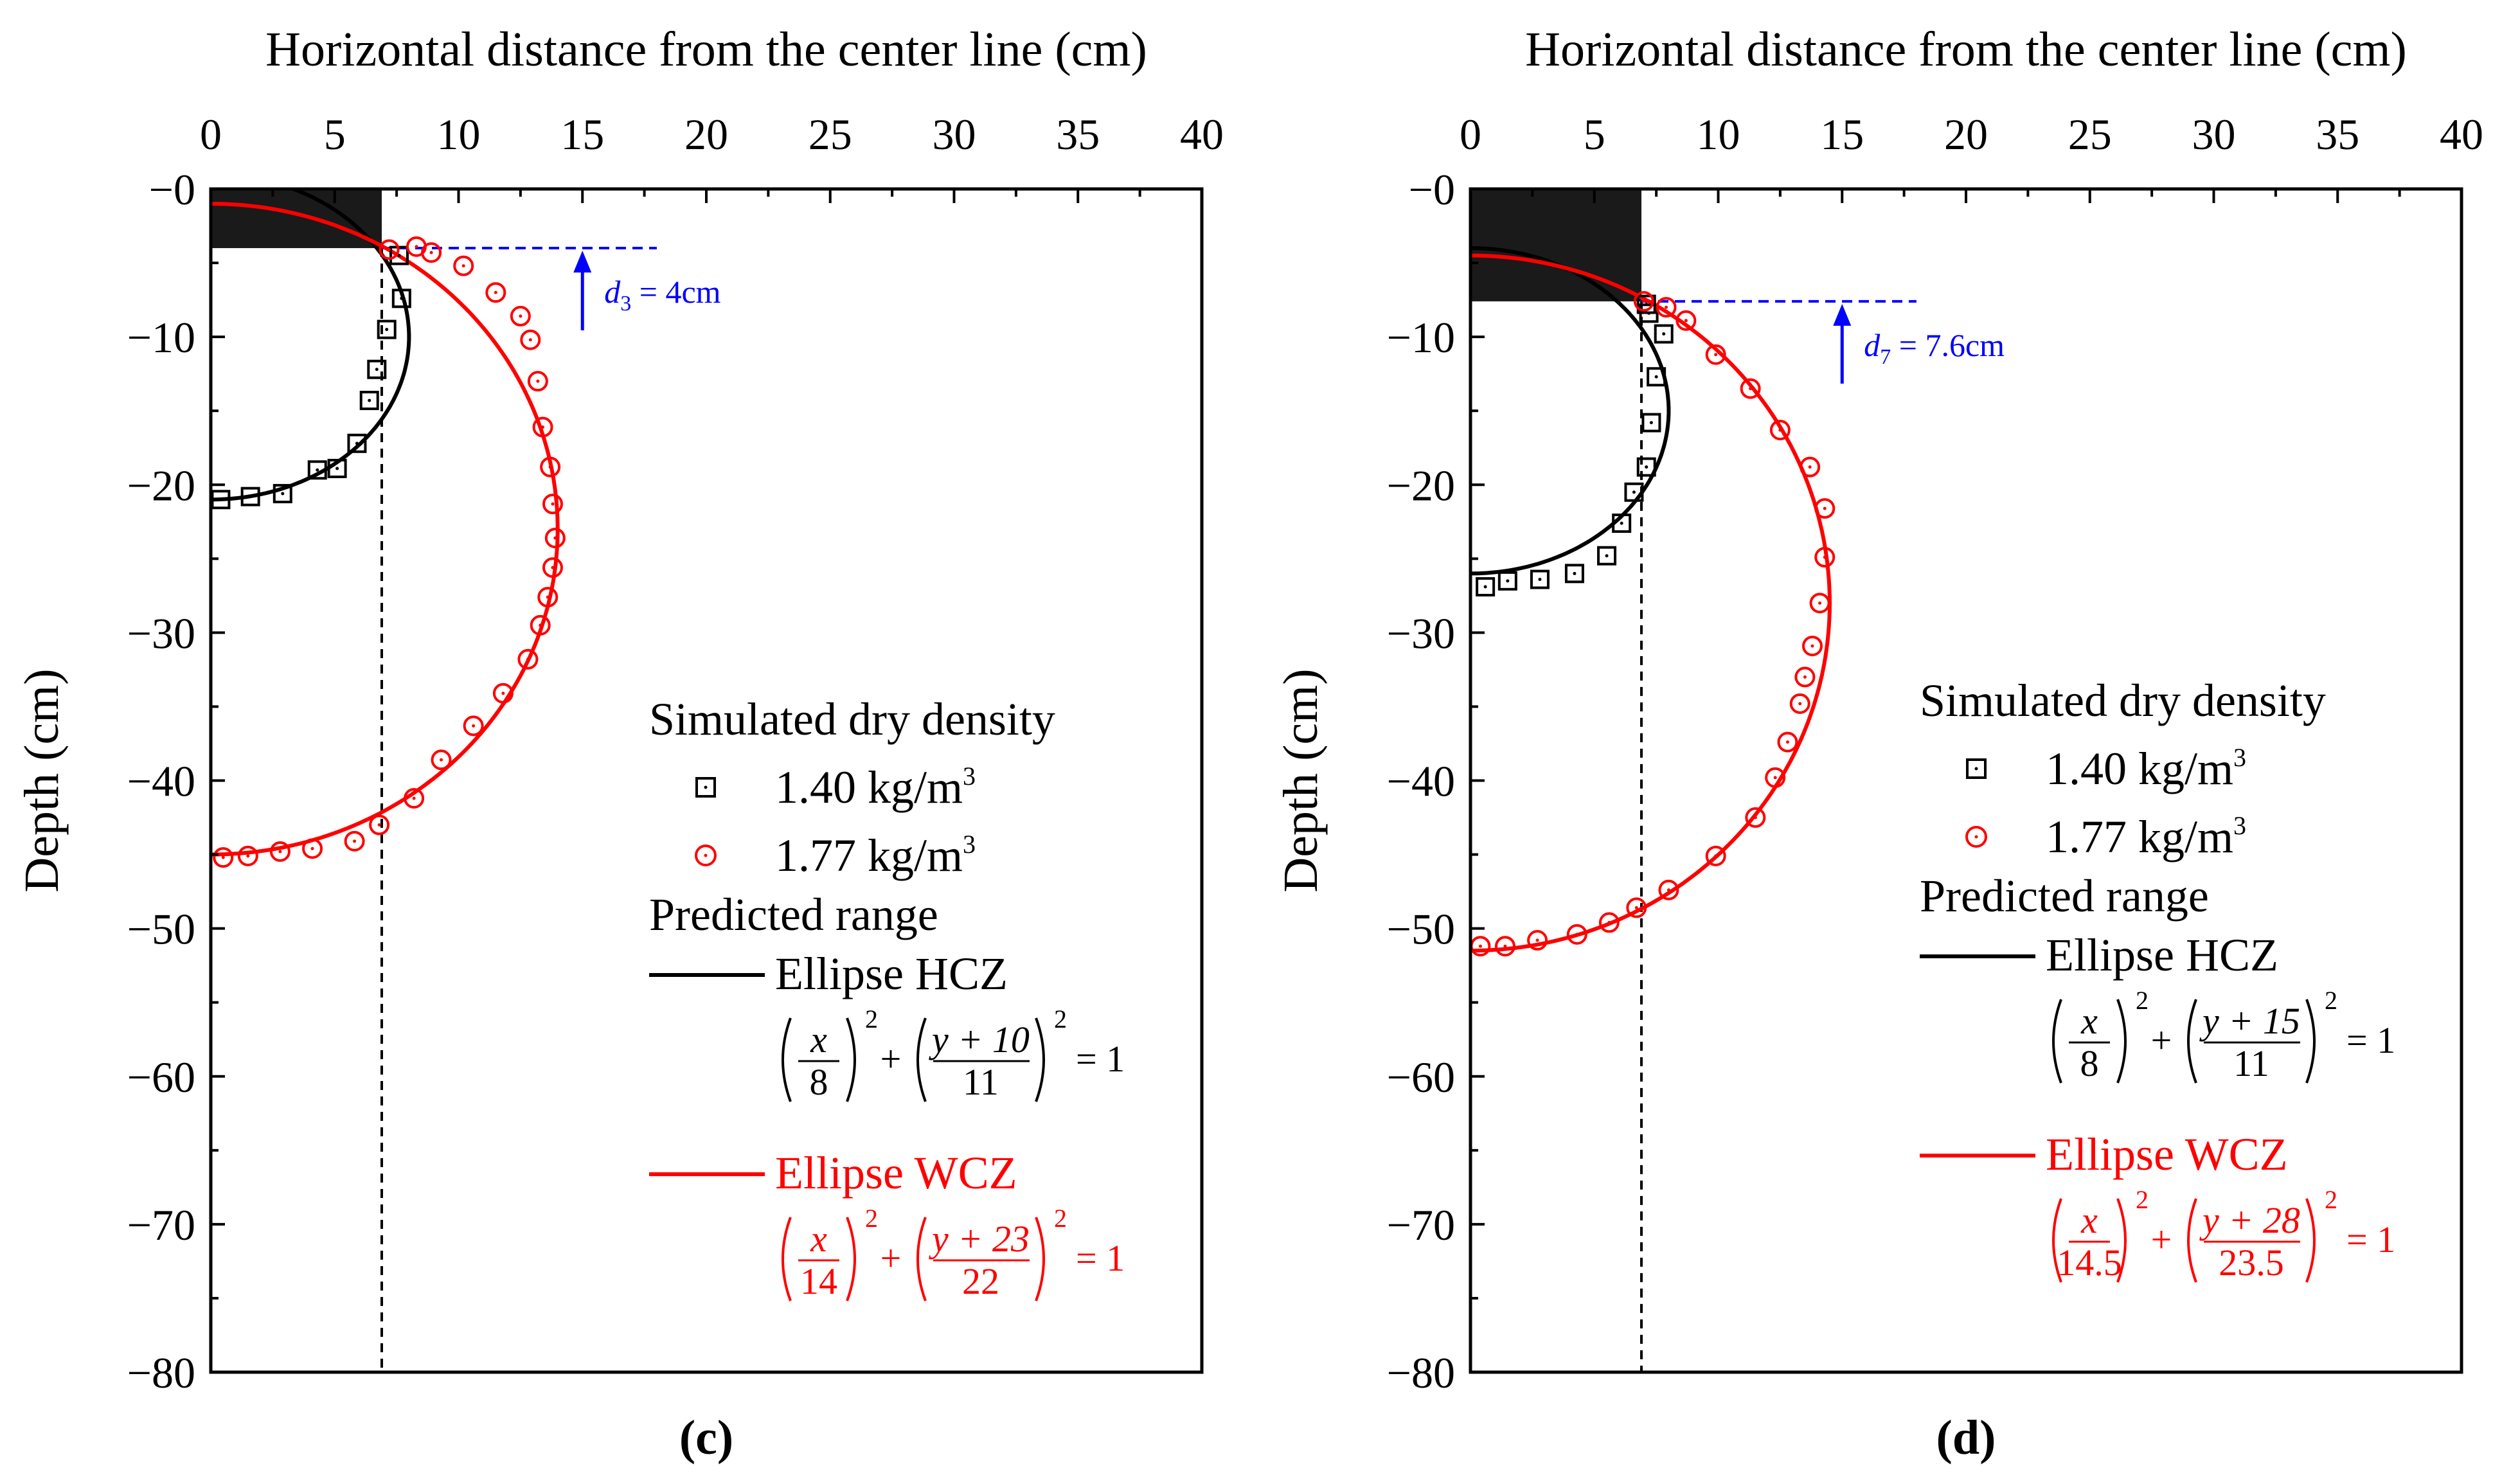  Describe the element at coordinates (1934, 348) in the screenshot. I see `depth-annotation: d7 = 7.6cm` at that location.